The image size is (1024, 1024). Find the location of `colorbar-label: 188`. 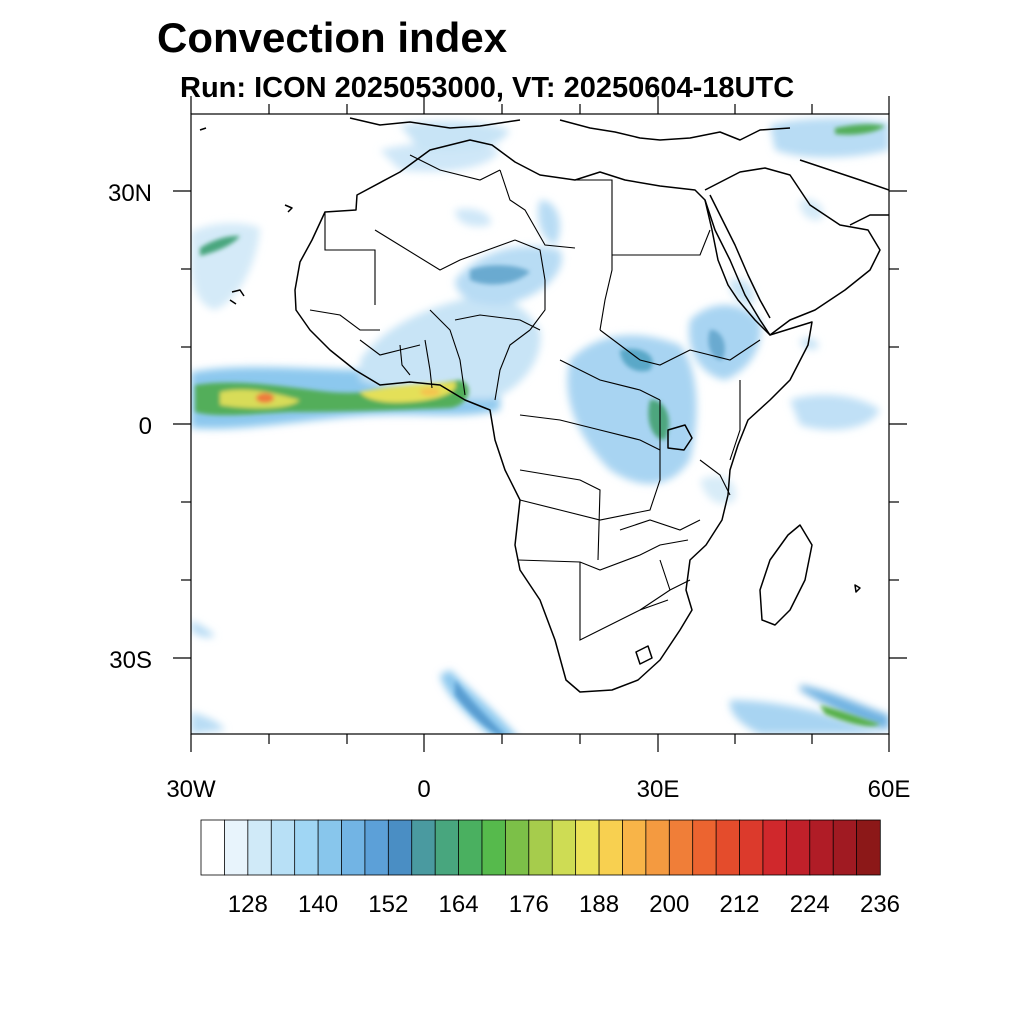

colorbar-label: 188 is located at coordinates (599, 904).